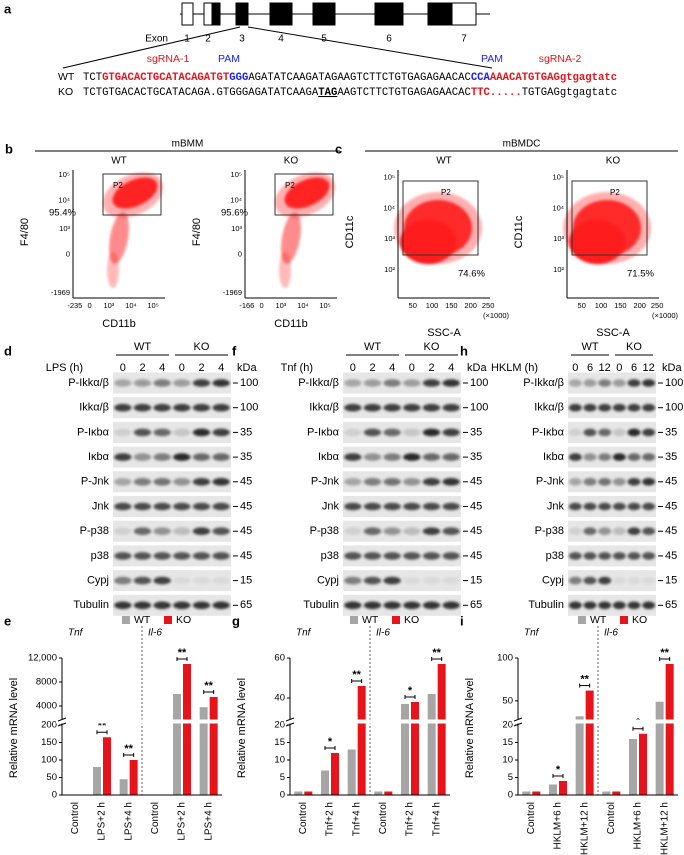 Image resolution: width=684 pixels, height=855 pixels. Describe the element at coordinates (188, 144) in the screenshot. I see `panel-title: mBMM` at that location.